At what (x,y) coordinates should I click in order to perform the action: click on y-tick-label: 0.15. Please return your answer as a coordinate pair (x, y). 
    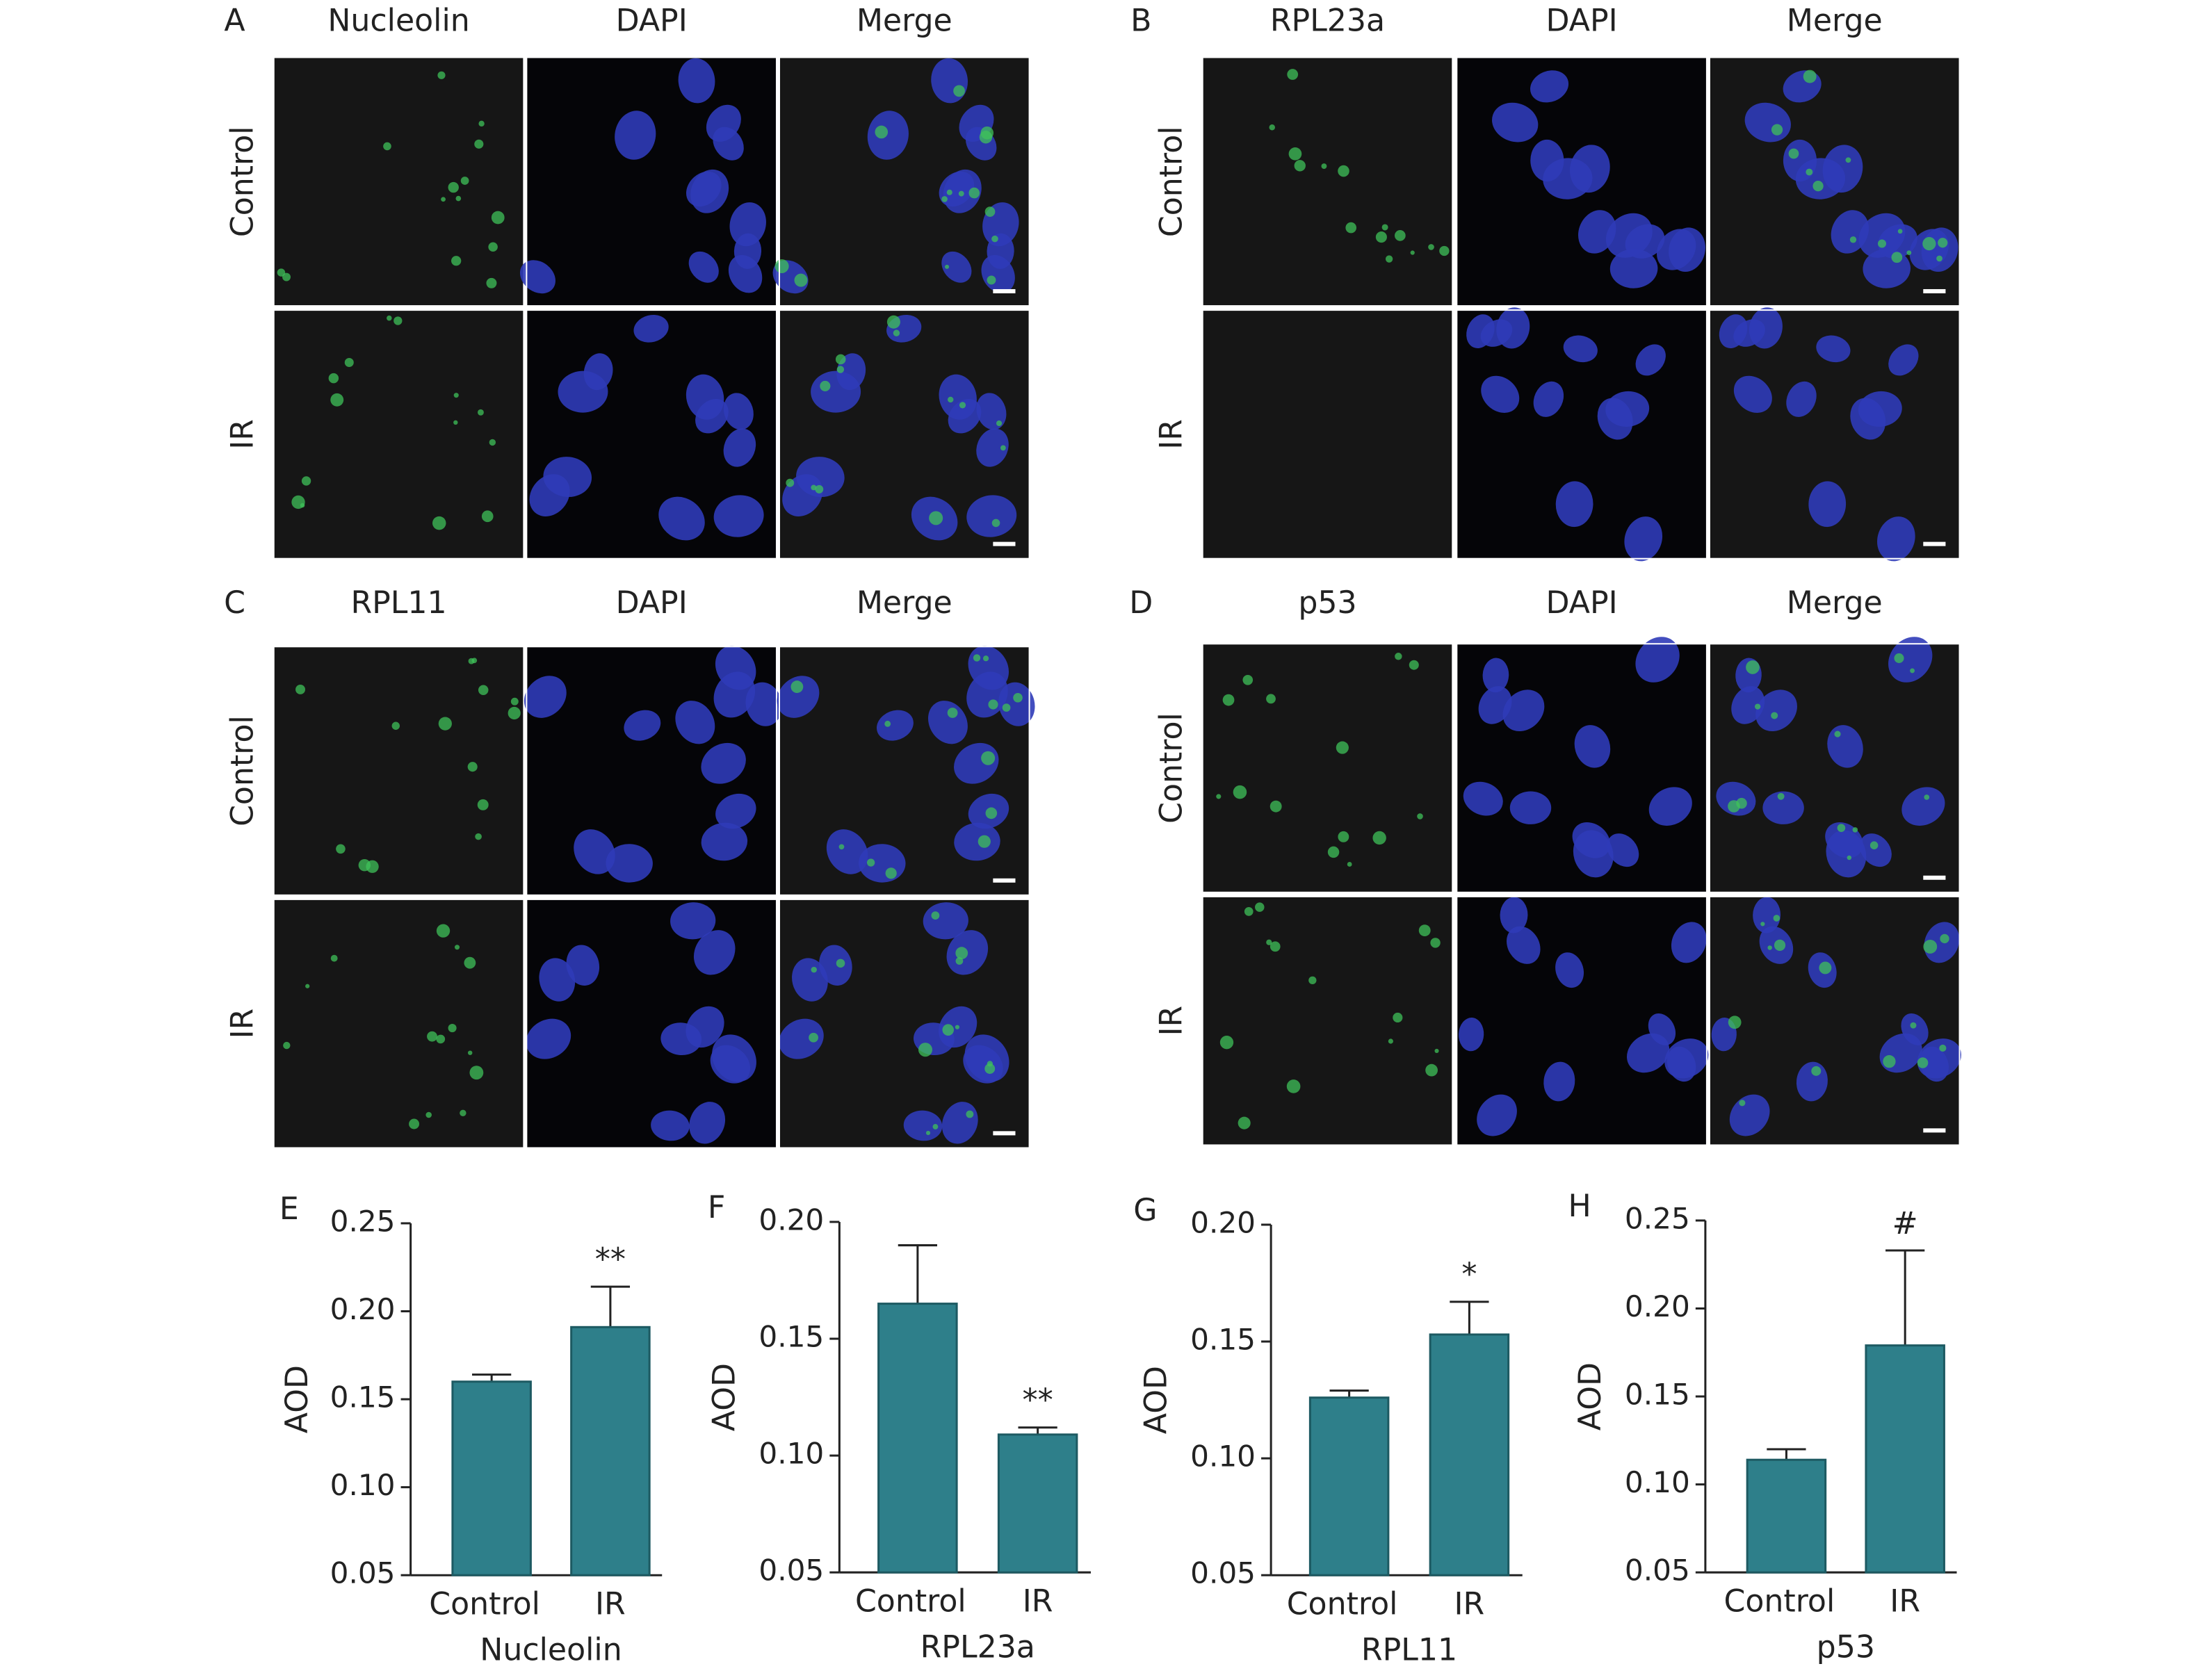
    Looking at the image, I should click on (1657, 1395).